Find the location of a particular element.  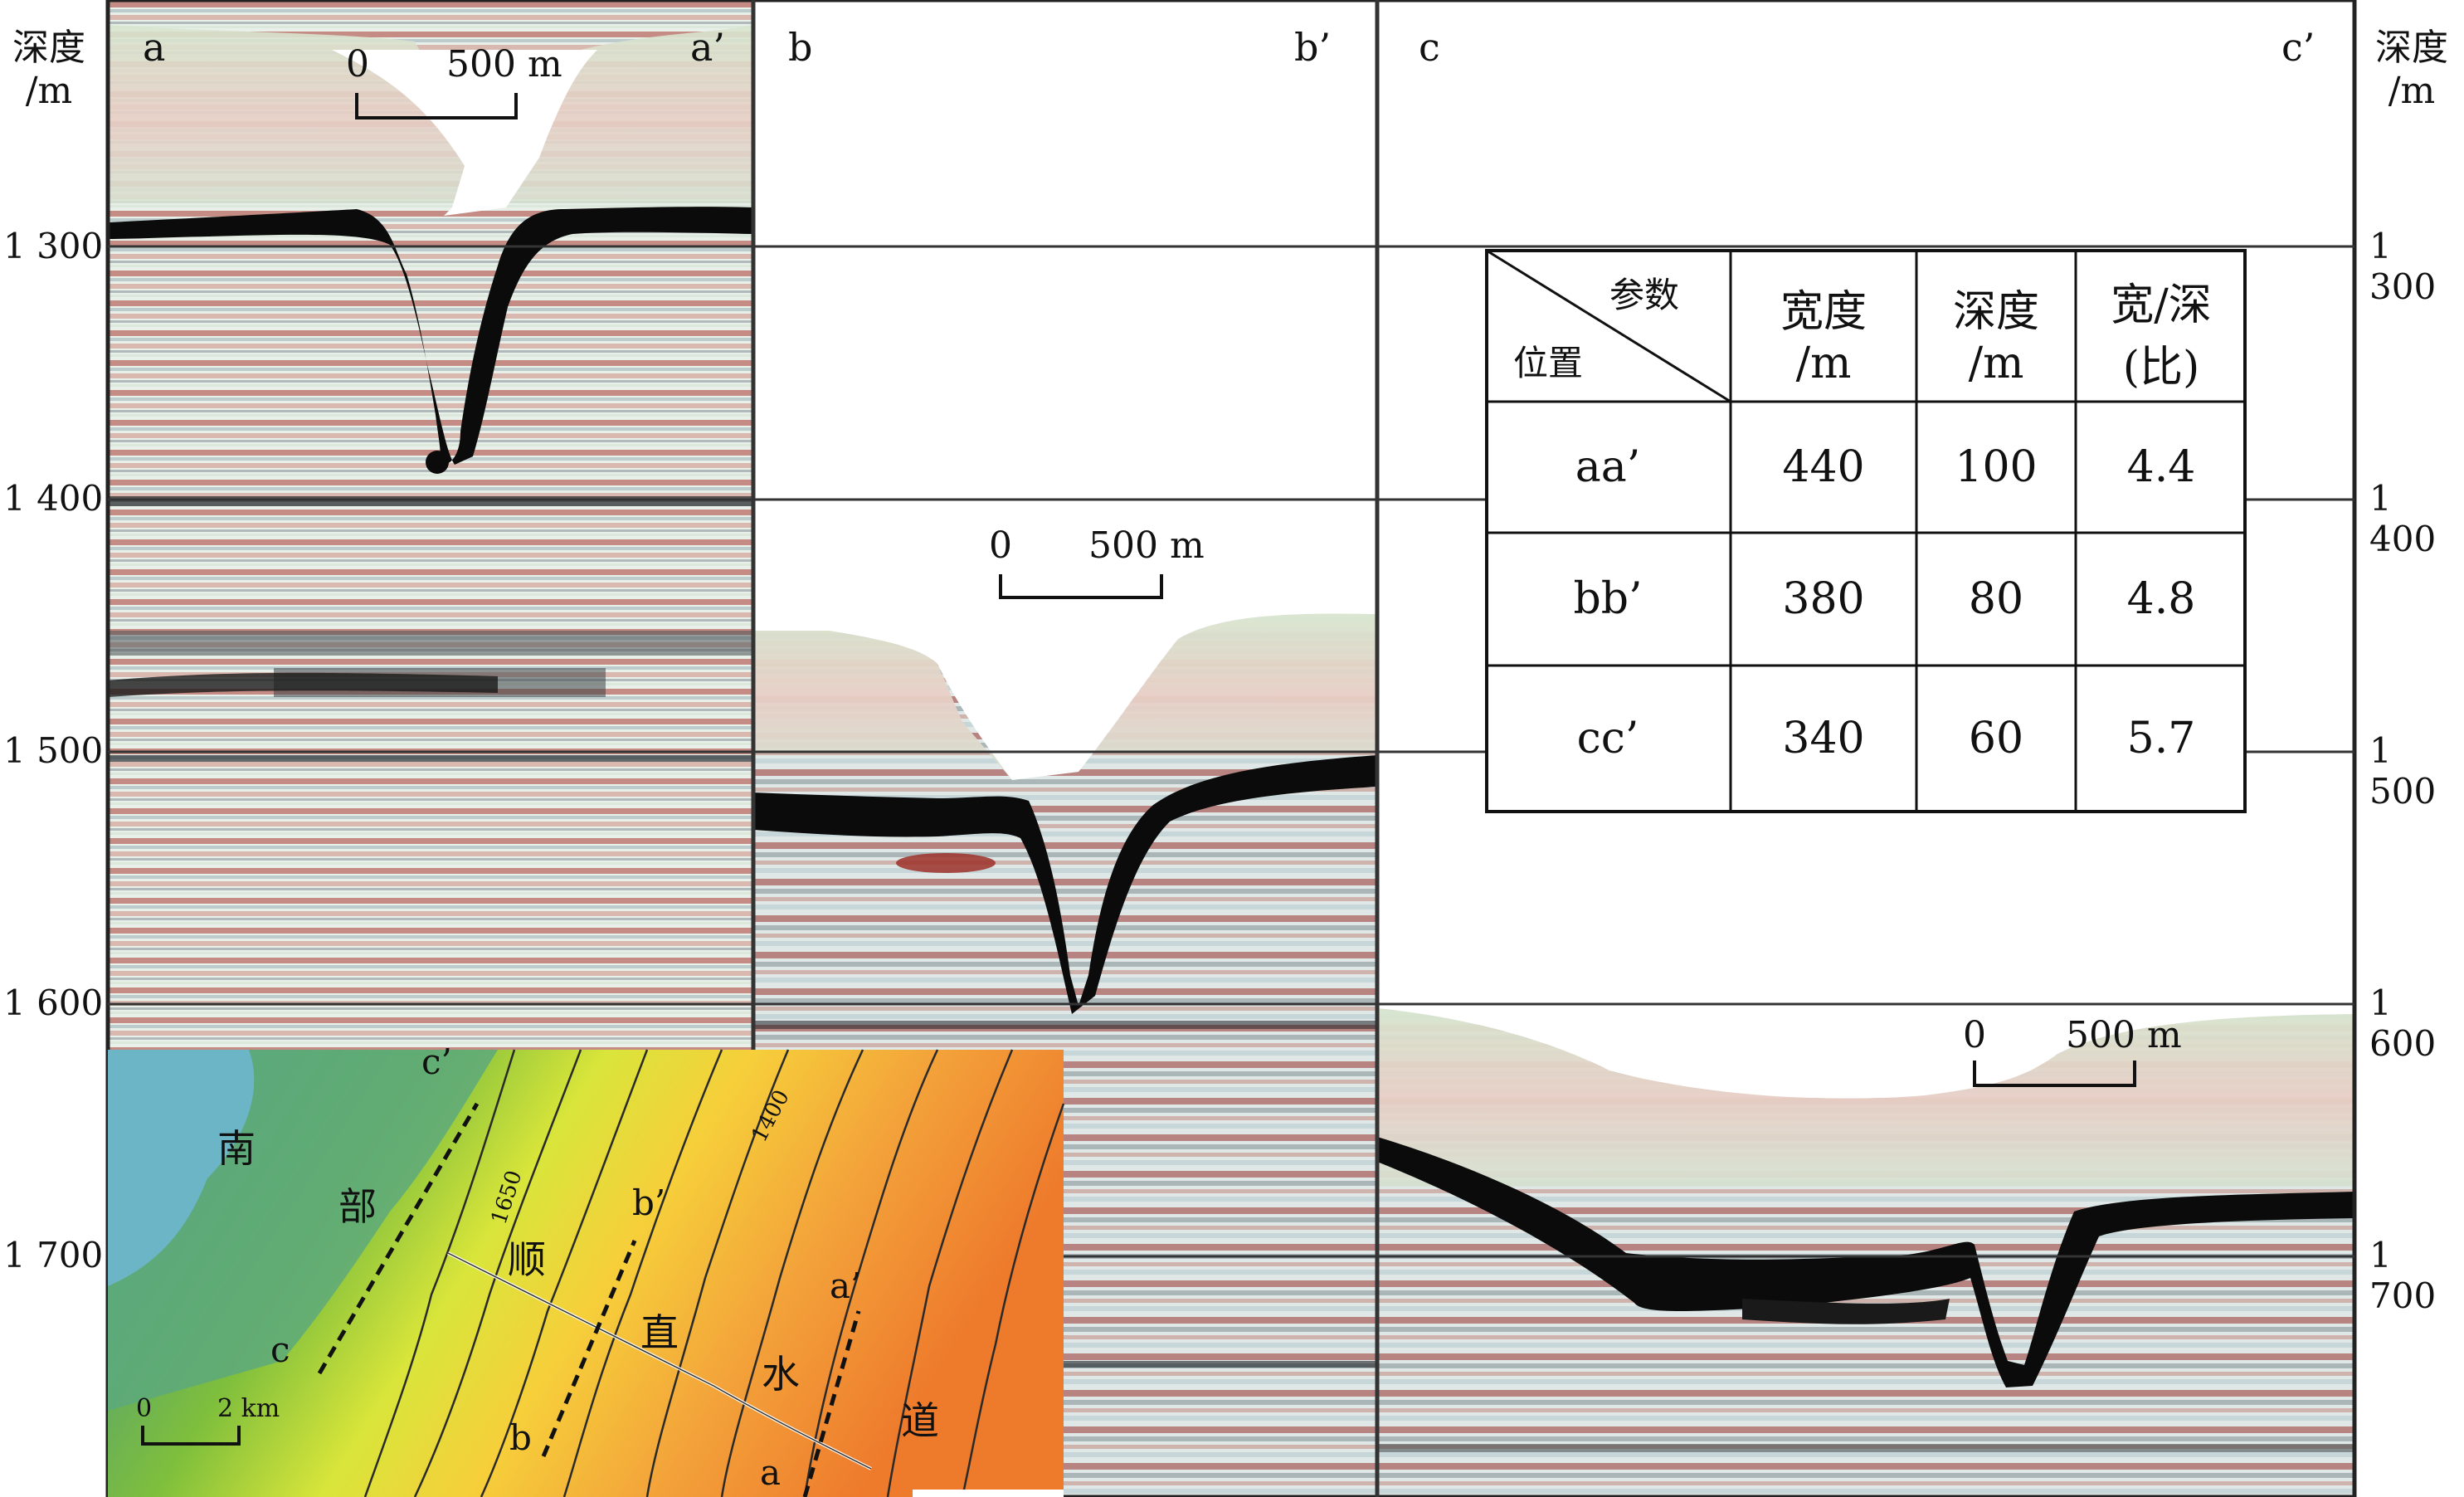

right-axis-title: 深度 /m is located at coordinates (2411, 70).